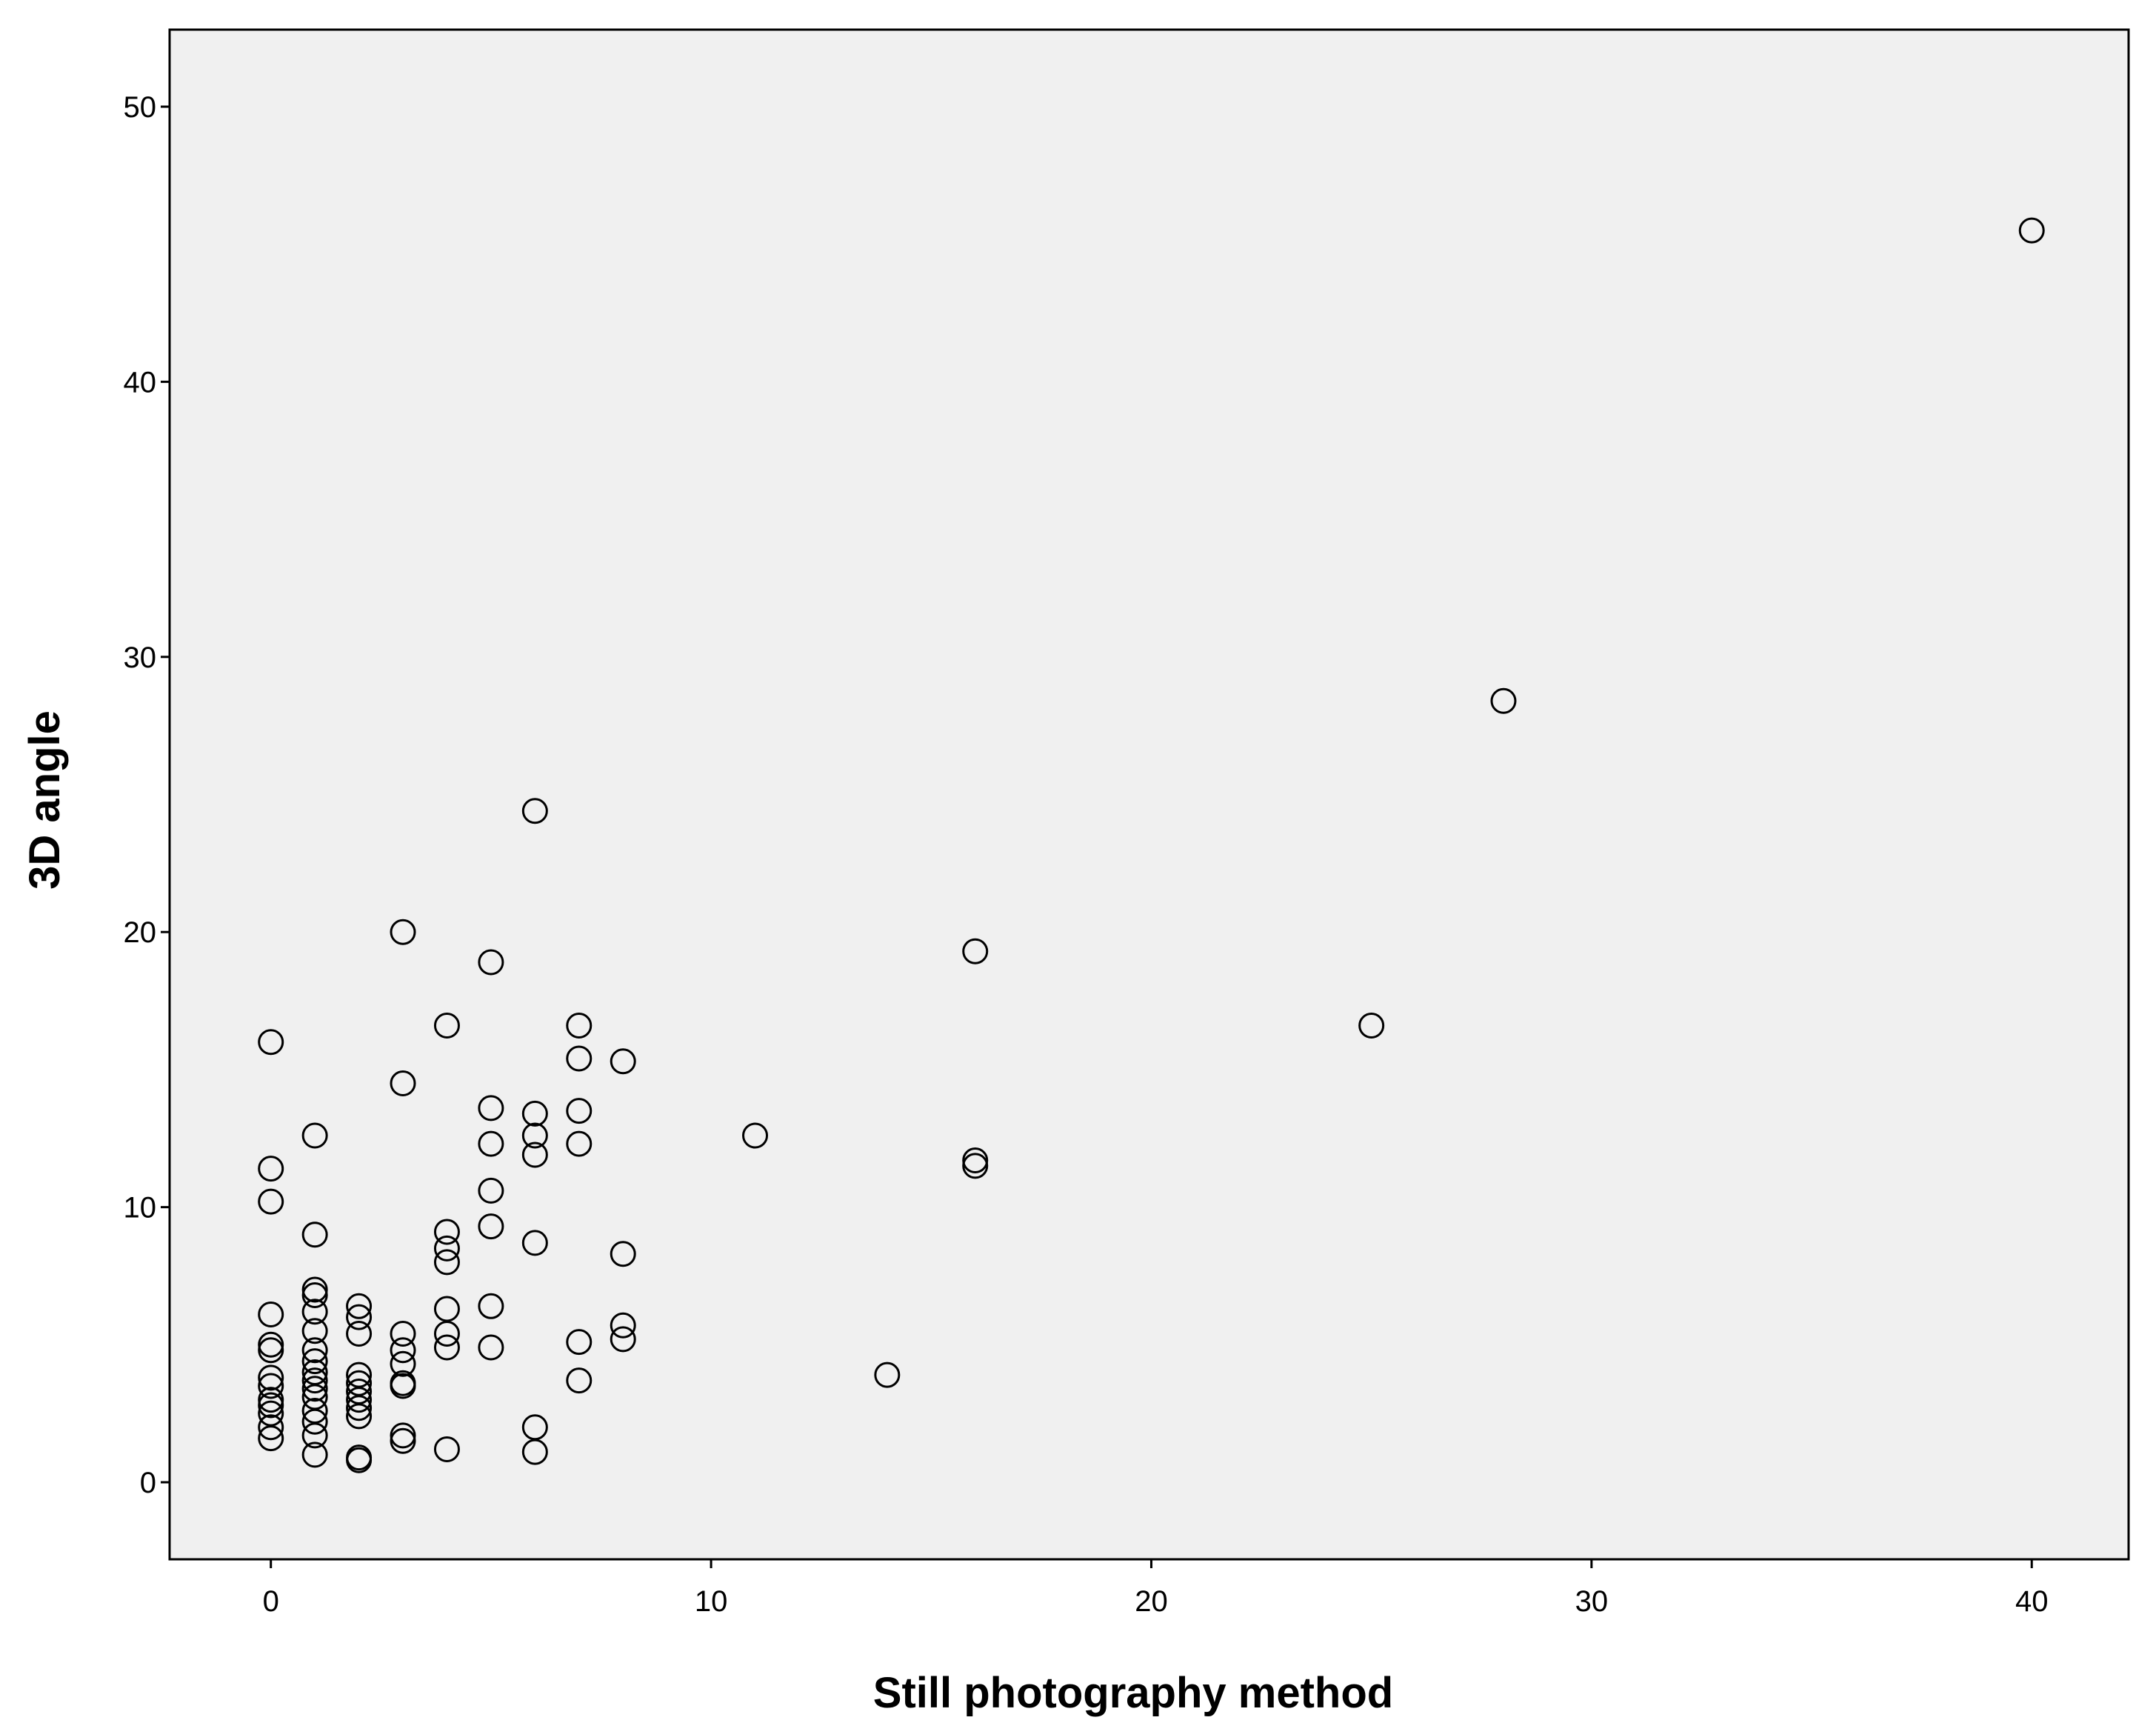  I want to click on y-tick-label: 30, so click(140, 657).